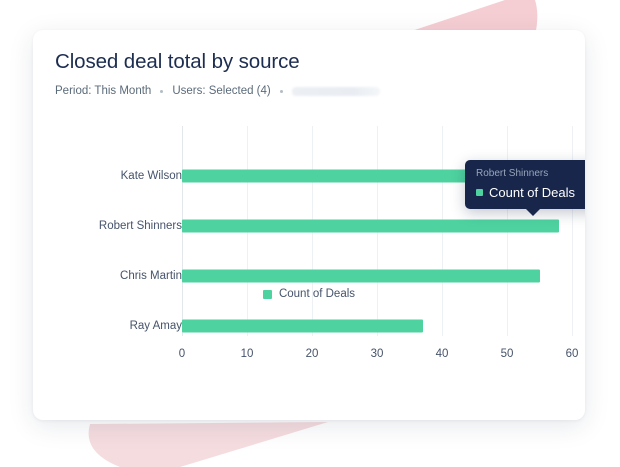  Describe the element at coordinates (247, 354) in the screenshot. I see `x-axis-tick-label: 10` at that location.